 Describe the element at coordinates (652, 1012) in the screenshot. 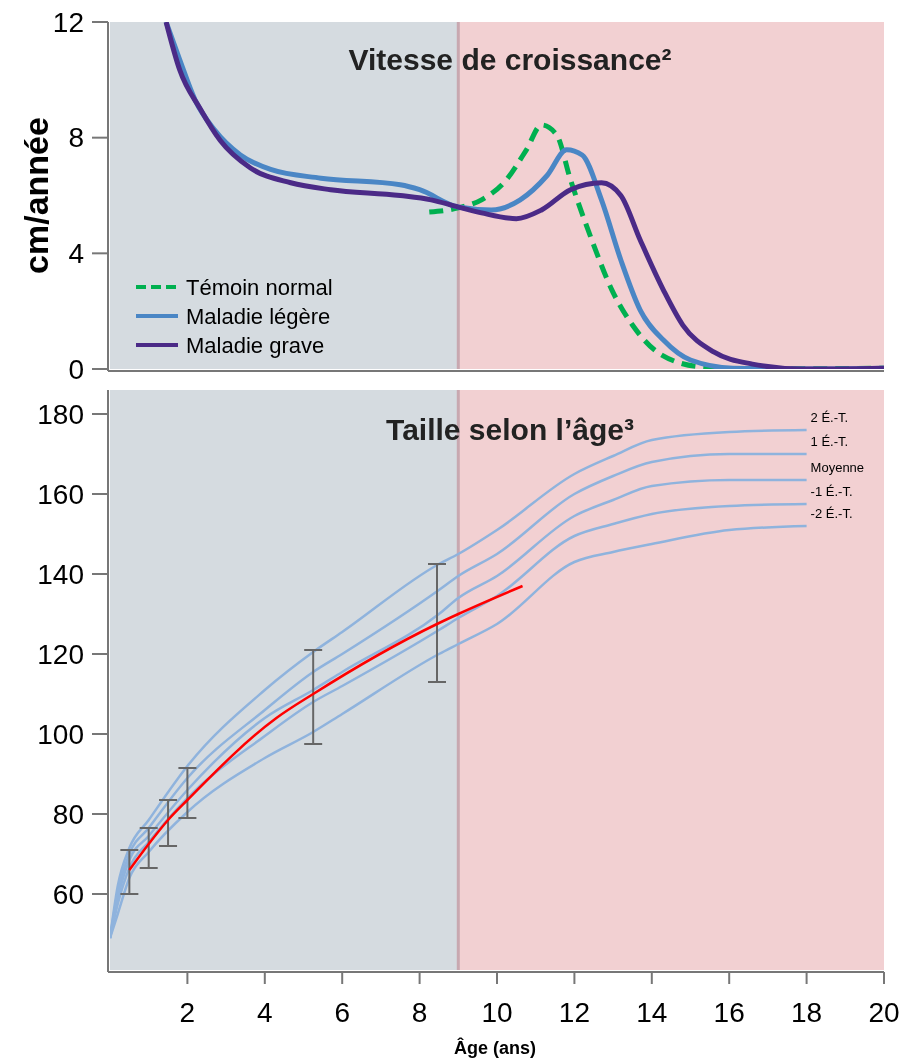

I see `x-tick-label: 14` at that location.